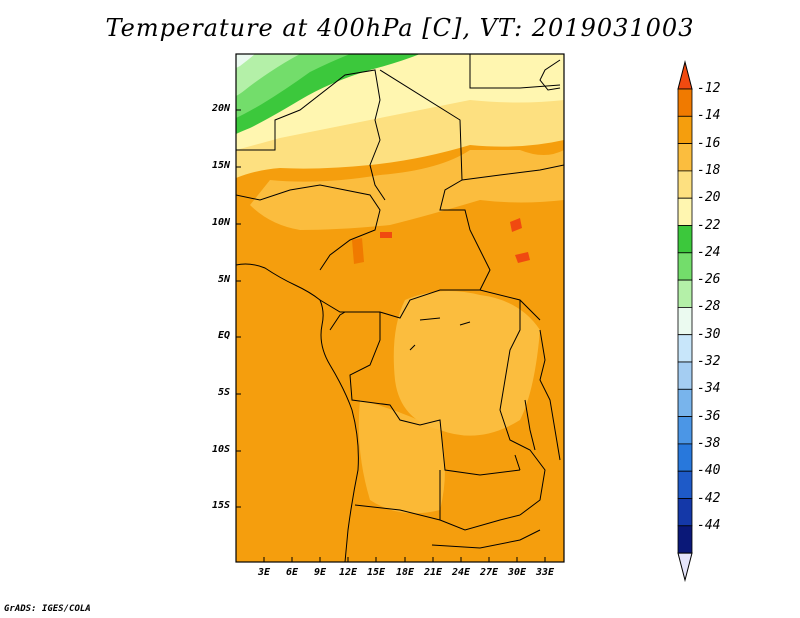  Describe the element at coordinates (292, 572) in the screenshot. I see `x-axis-label: 6E` at that location.